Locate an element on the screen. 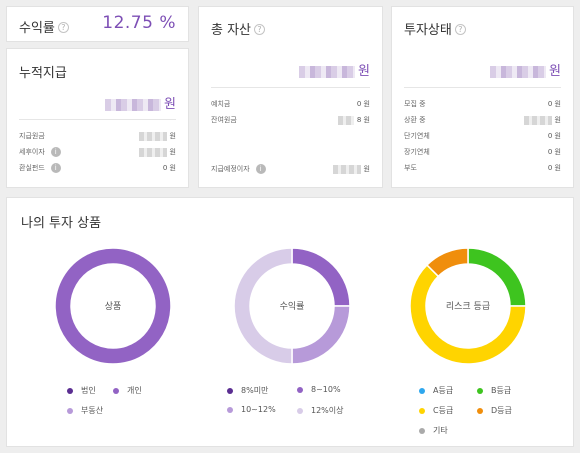  row-value-text: 8 원 is located at coordinates (363, 120).